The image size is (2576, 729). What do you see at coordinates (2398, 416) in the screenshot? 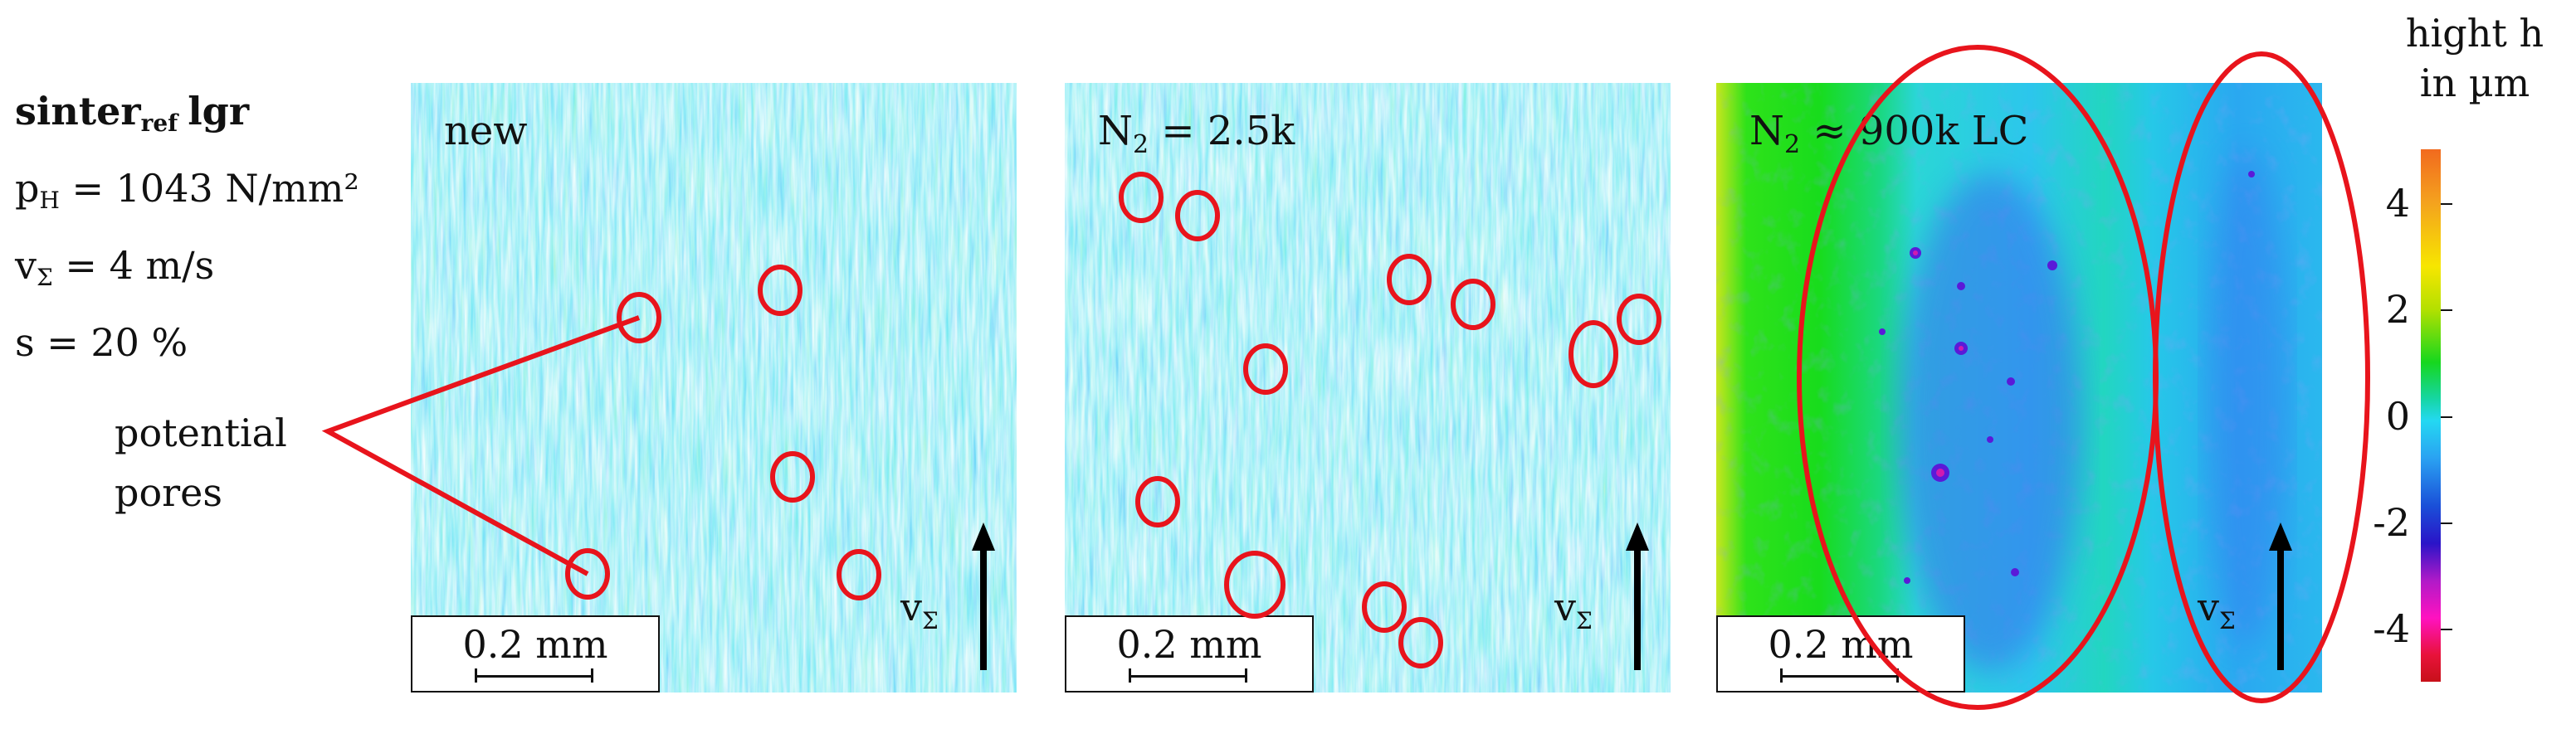
I see `colorbar-label: 0` at bounding box center [2398, 416].